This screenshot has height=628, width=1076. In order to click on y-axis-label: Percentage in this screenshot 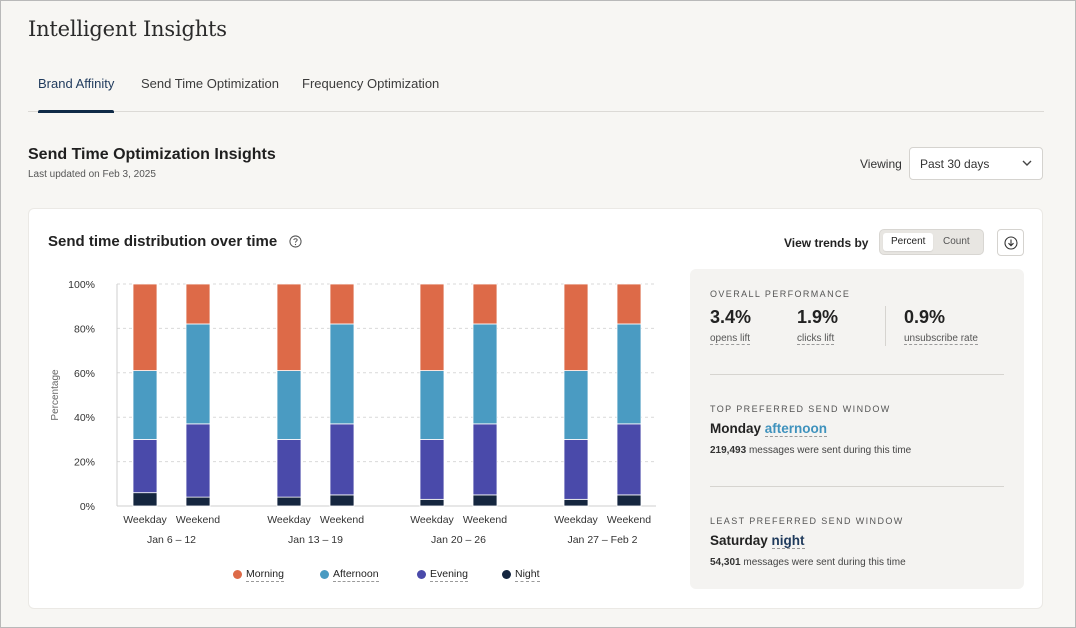, I will do `click(55, 395)`.